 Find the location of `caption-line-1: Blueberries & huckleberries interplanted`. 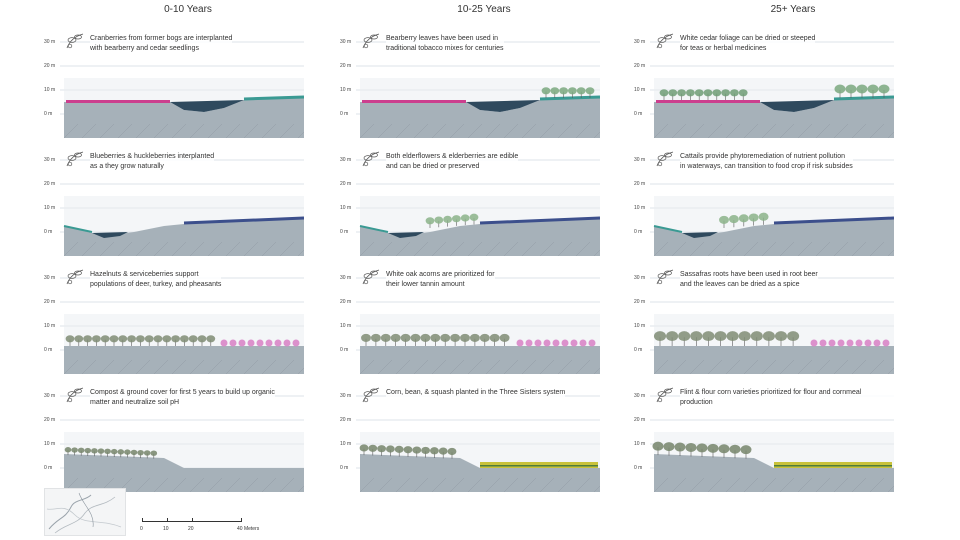

caption-line-1: Blueberries & huckleberries interplanted is located at coordinates (152, 156).